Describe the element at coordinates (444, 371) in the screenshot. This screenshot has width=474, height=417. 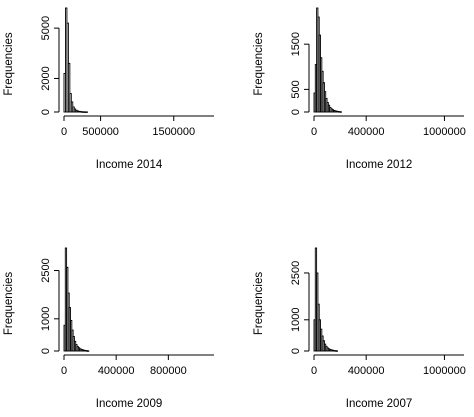
I see `x-tick-label-2007-2: 1000000` at that location.